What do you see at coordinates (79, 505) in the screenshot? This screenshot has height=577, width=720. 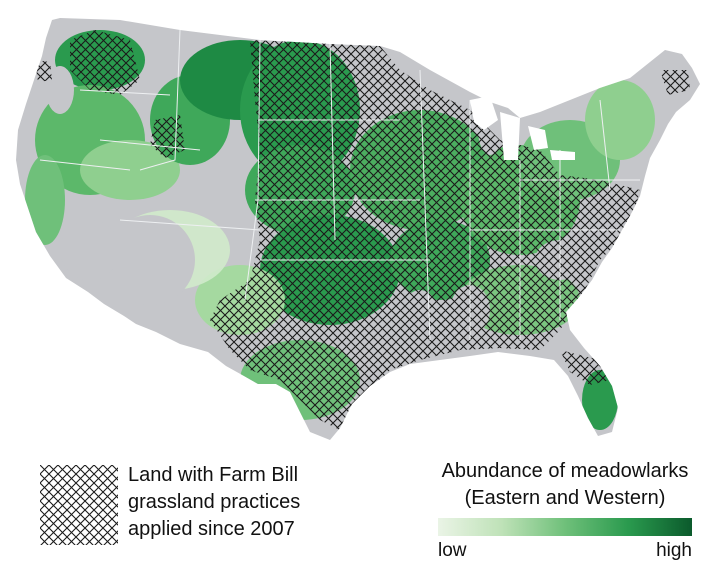 I see `hatch-legend-swatch` at bounding box center [79, 505].